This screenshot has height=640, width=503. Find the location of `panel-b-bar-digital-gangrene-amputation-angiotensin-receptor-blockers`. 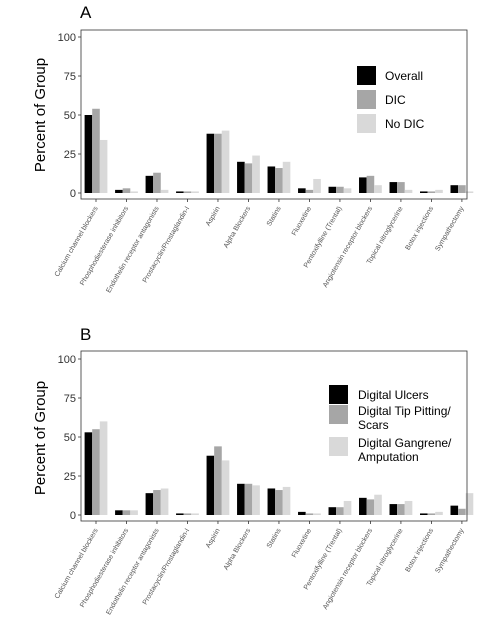

panel-b-bar-digital-gangrene-amputation-angiotensin-receptor-blockers is located at coordinates (378, 504).